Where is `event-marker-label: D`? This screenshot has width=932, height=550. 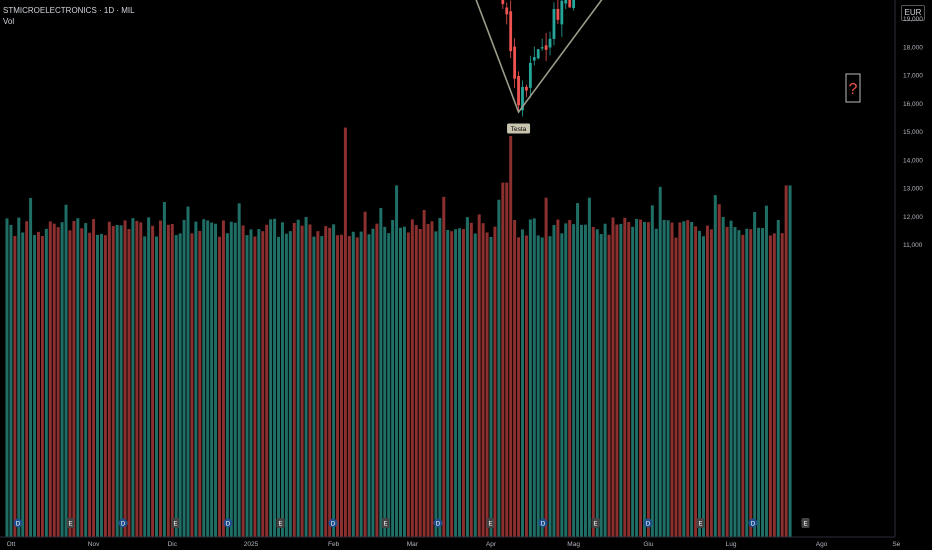 event-marker-label: D is located at coordinates (333, 525).